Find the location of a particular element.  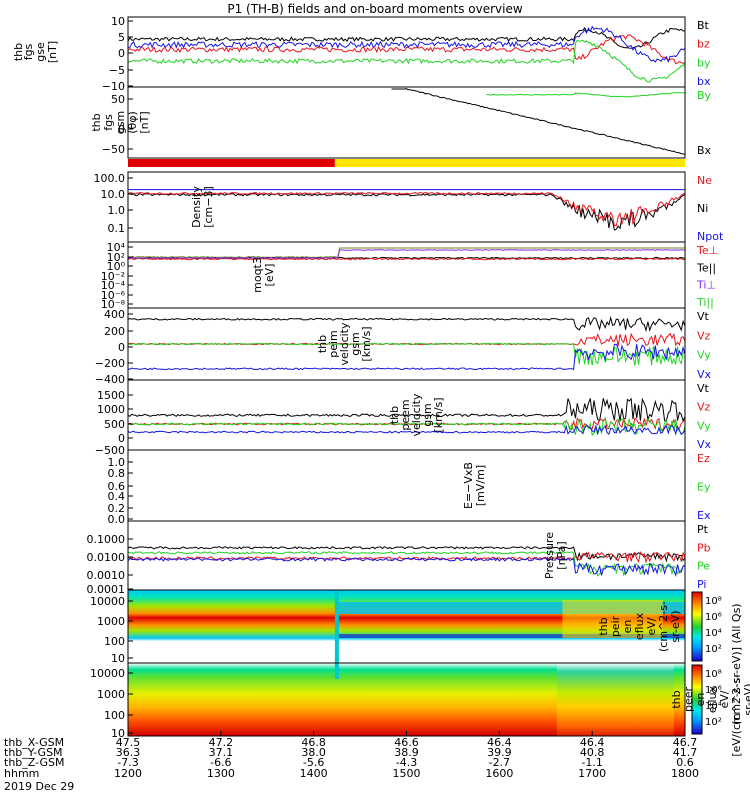

ephem-label-1: thb_Y-GSM is located at coordinates (33, 752).